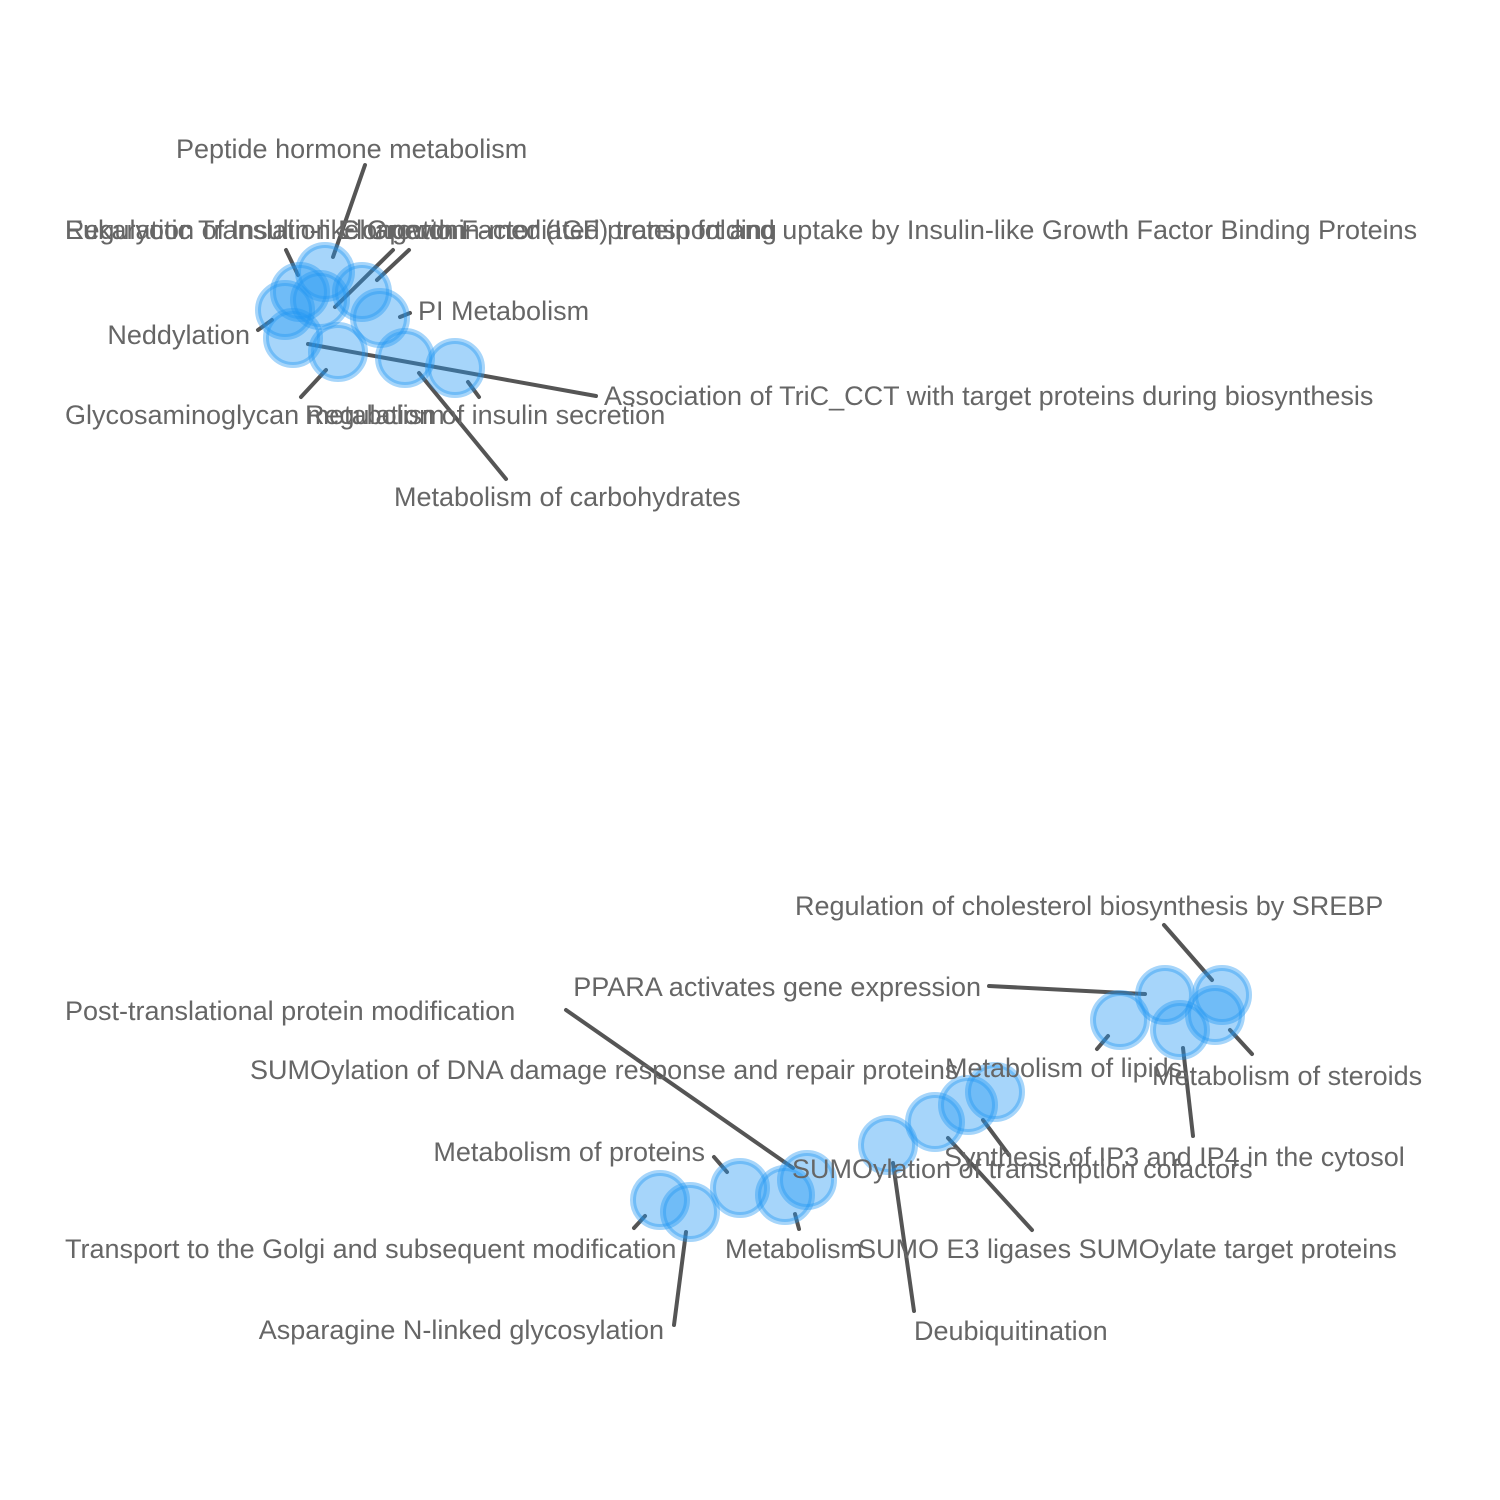 This screenshot has height=1500, width=1500. Describe the element at coordinates (503, 311) in the screenshot. I see `label-pi: PI Metabolism` at that location.